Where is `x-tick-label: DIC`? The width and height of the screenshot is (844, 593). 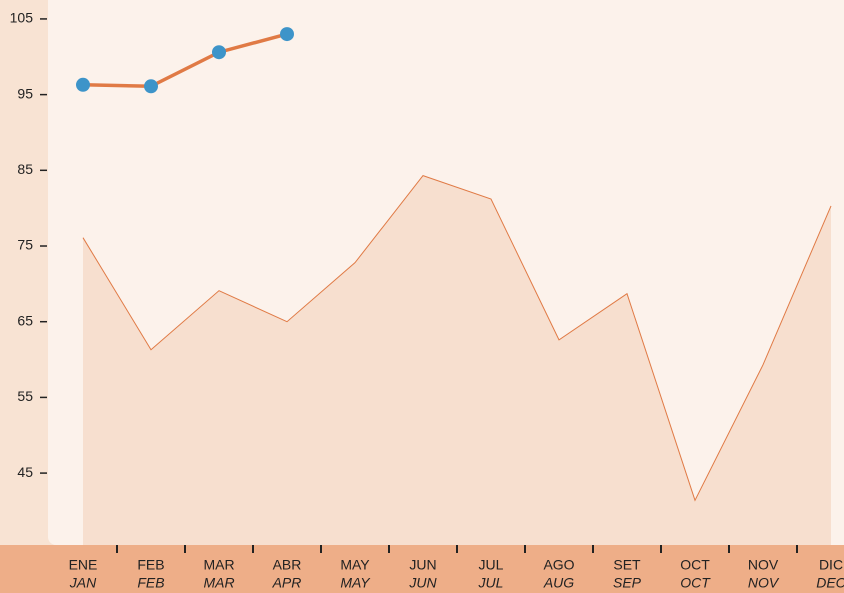
x-tick-label: DIC is located at coordinates (831, 565).